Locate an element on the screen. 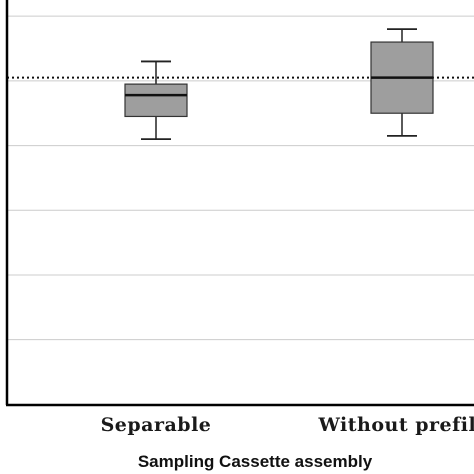 The width and height of the screenshot is (474, 474). box-separable is located at coordinates (156, 100).